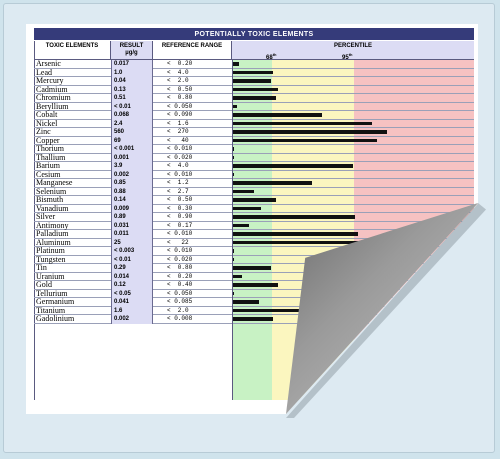 This screenshot has width=500, height=459. What do you see at coordinates (132, 259) in the screenshot?
I see `result-value: < 0.01` at bounding box center [132, 259].